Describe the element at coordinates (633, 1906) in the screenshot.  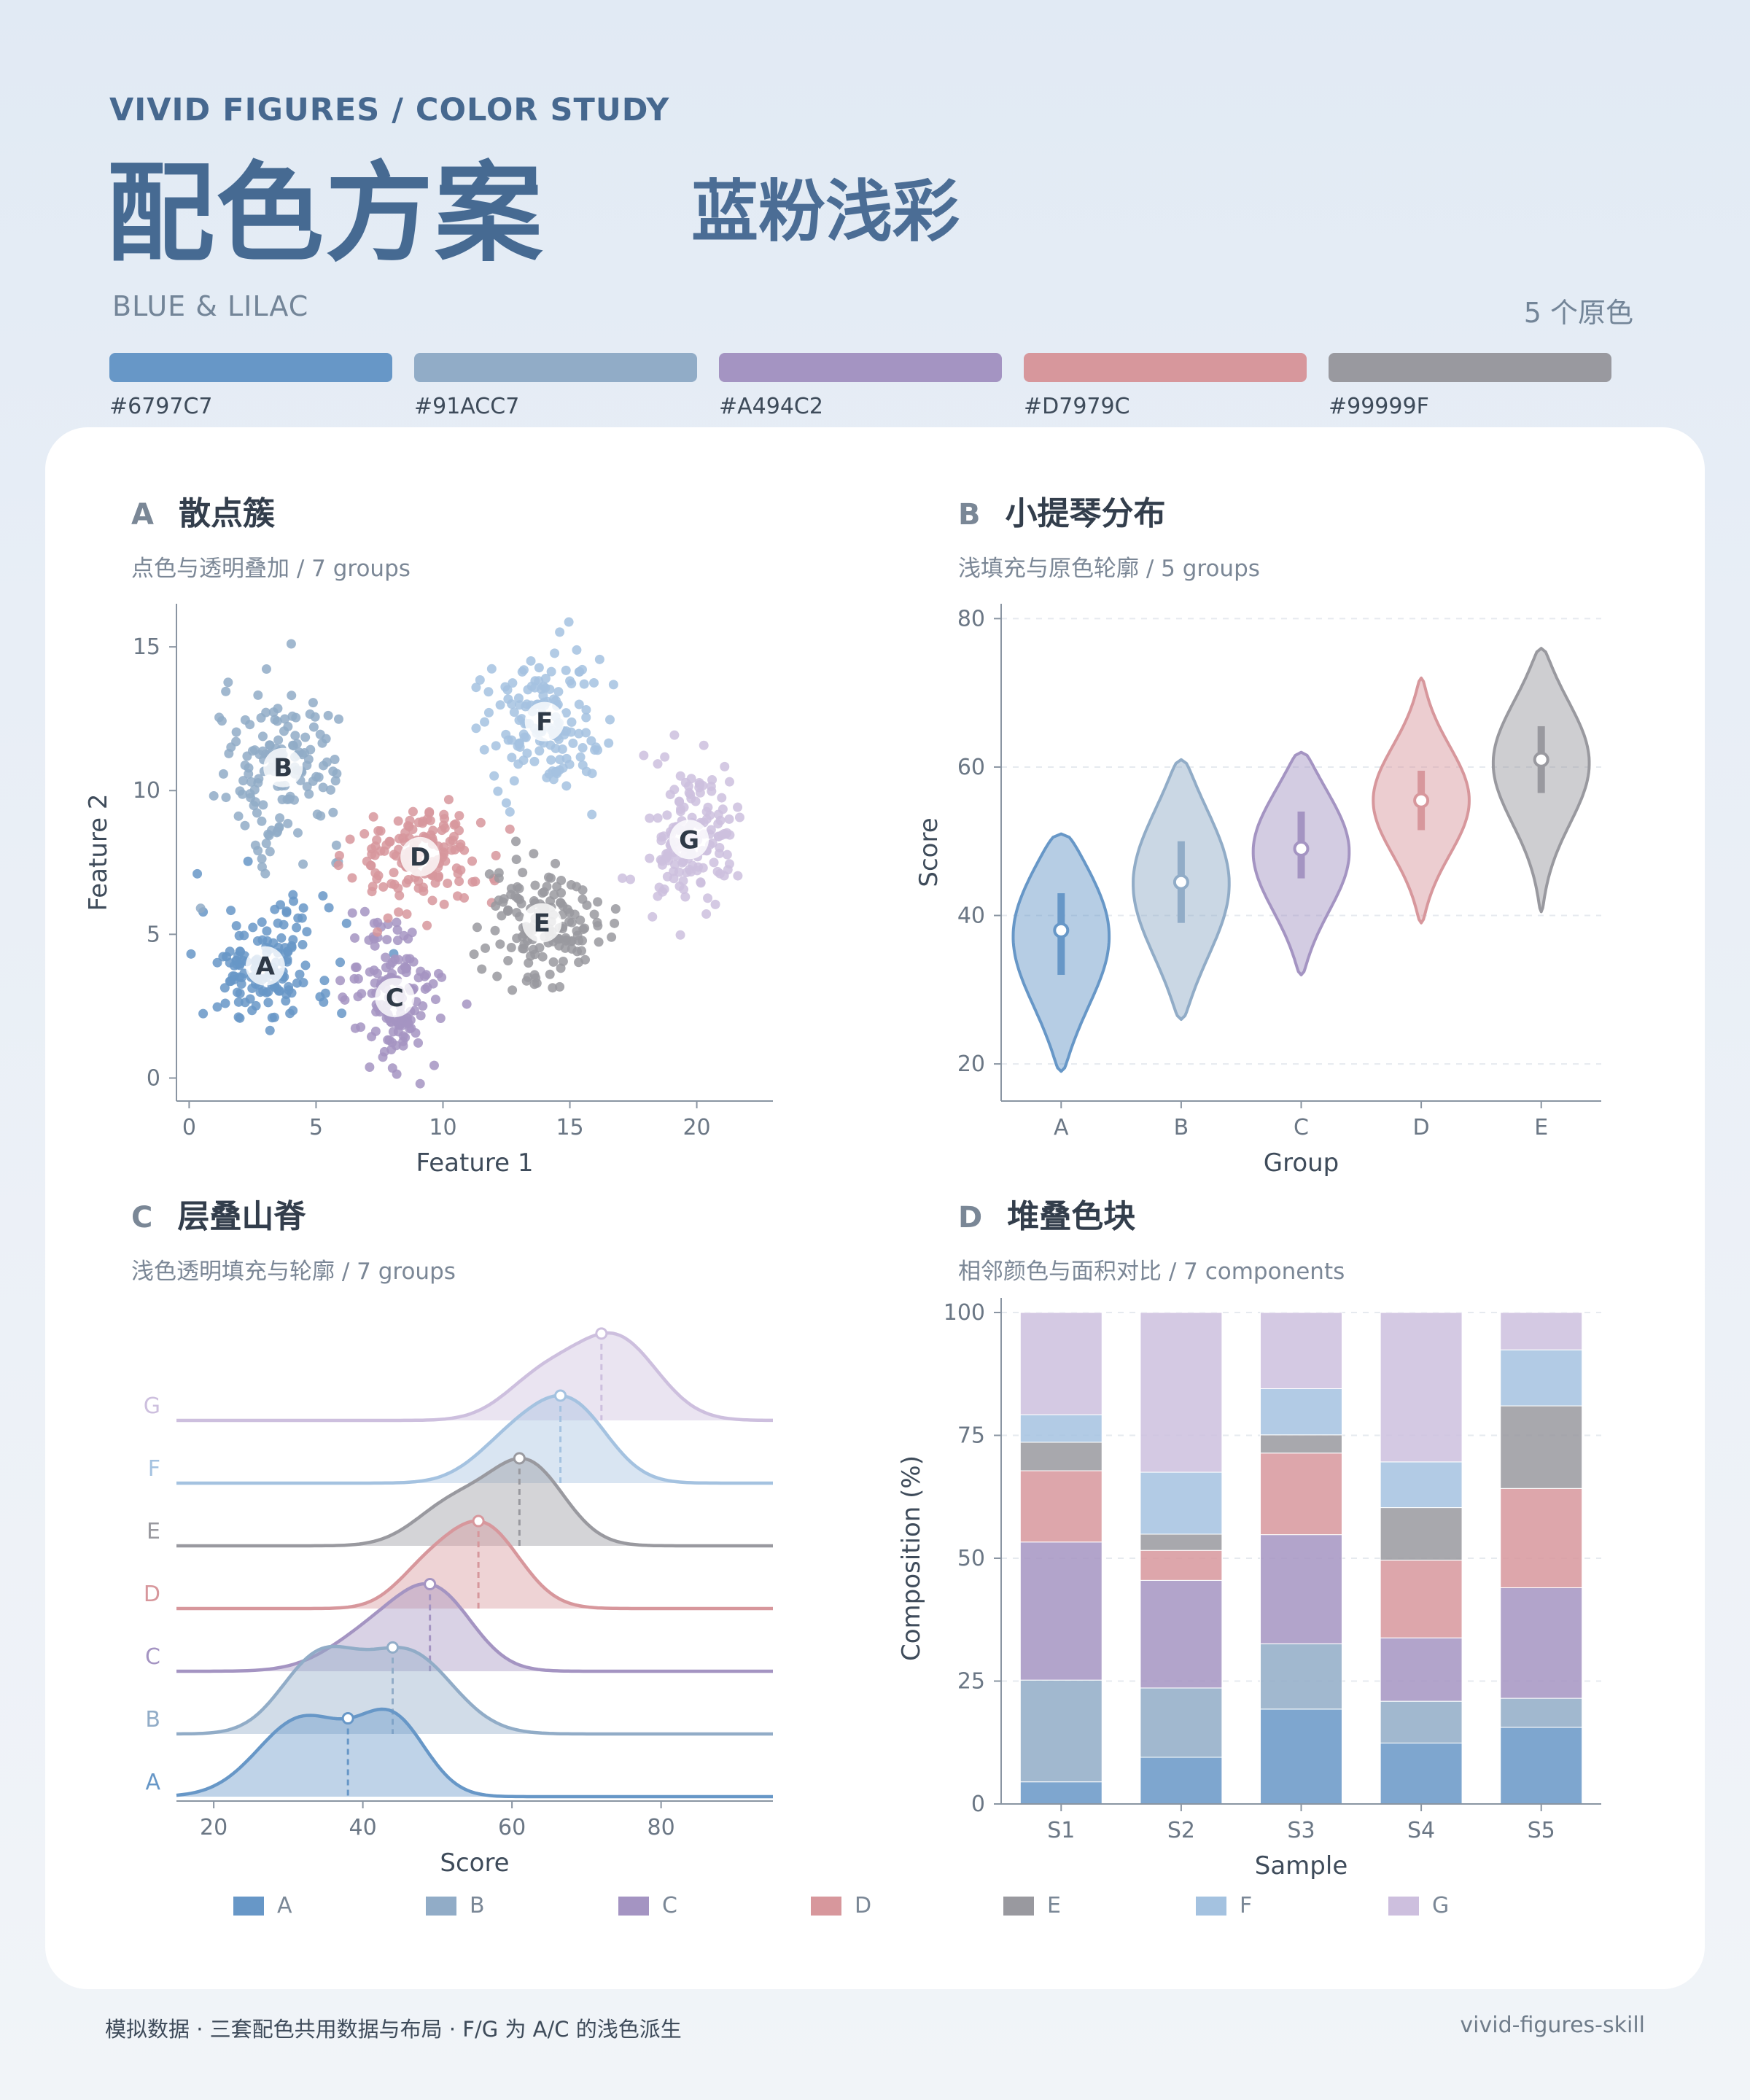
I see `legend-swatch` at that location.